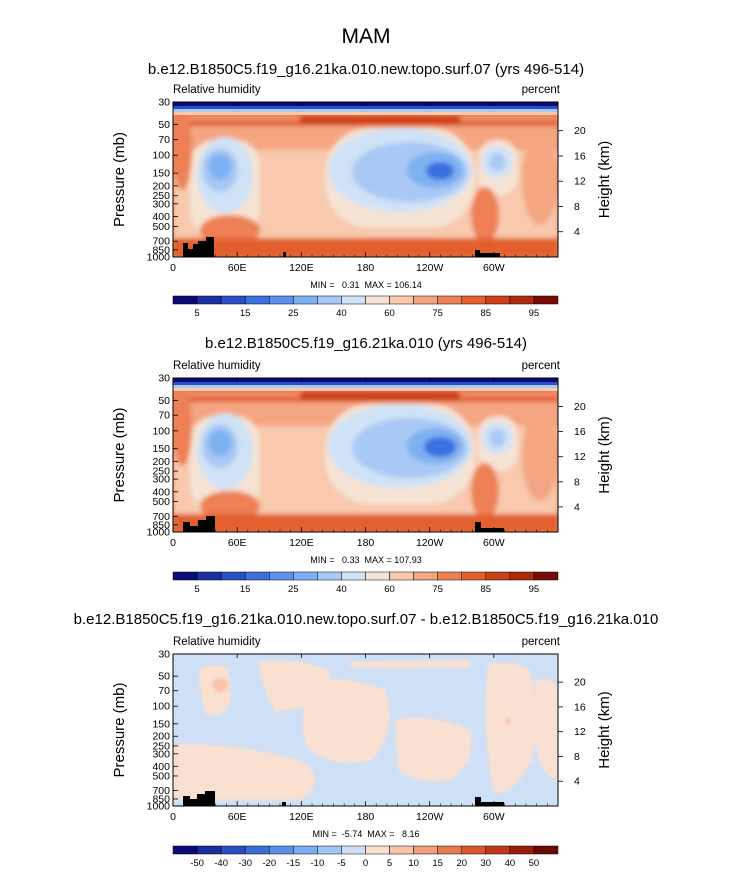 The height and width of the screenshot is (877, 733). I want to click on panel-3-ylabel-right: Height (km), so click(604, 730).